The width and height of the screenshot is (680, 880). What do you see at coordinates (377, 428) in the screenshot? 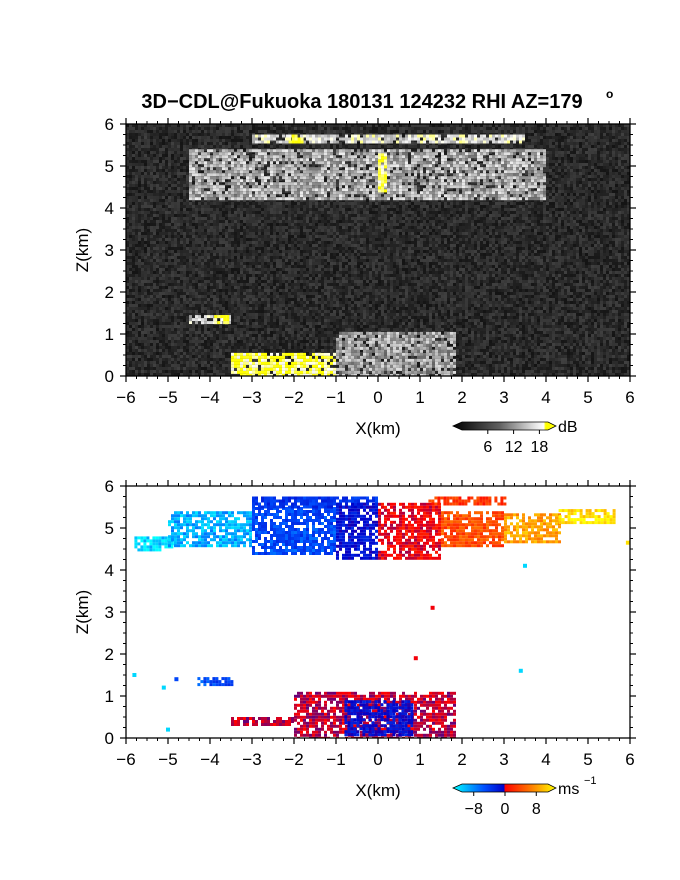
I see `reflectivity-x-axis-label: X(km)` at bounding box center [377, 428].